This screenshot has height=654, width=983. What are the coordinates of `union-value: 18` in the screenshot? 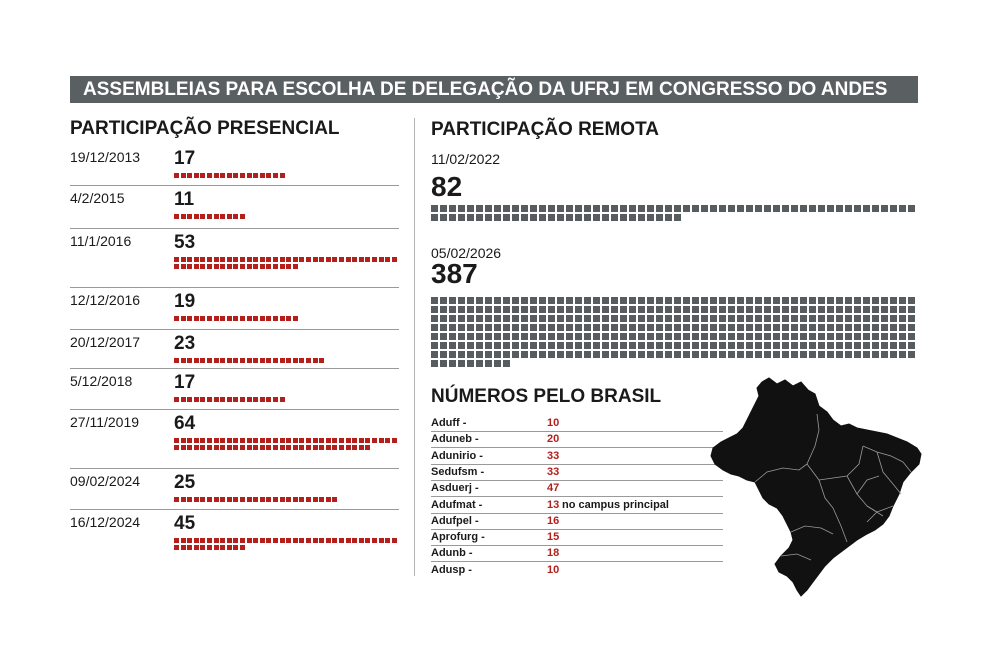 It's located at (553, 553).